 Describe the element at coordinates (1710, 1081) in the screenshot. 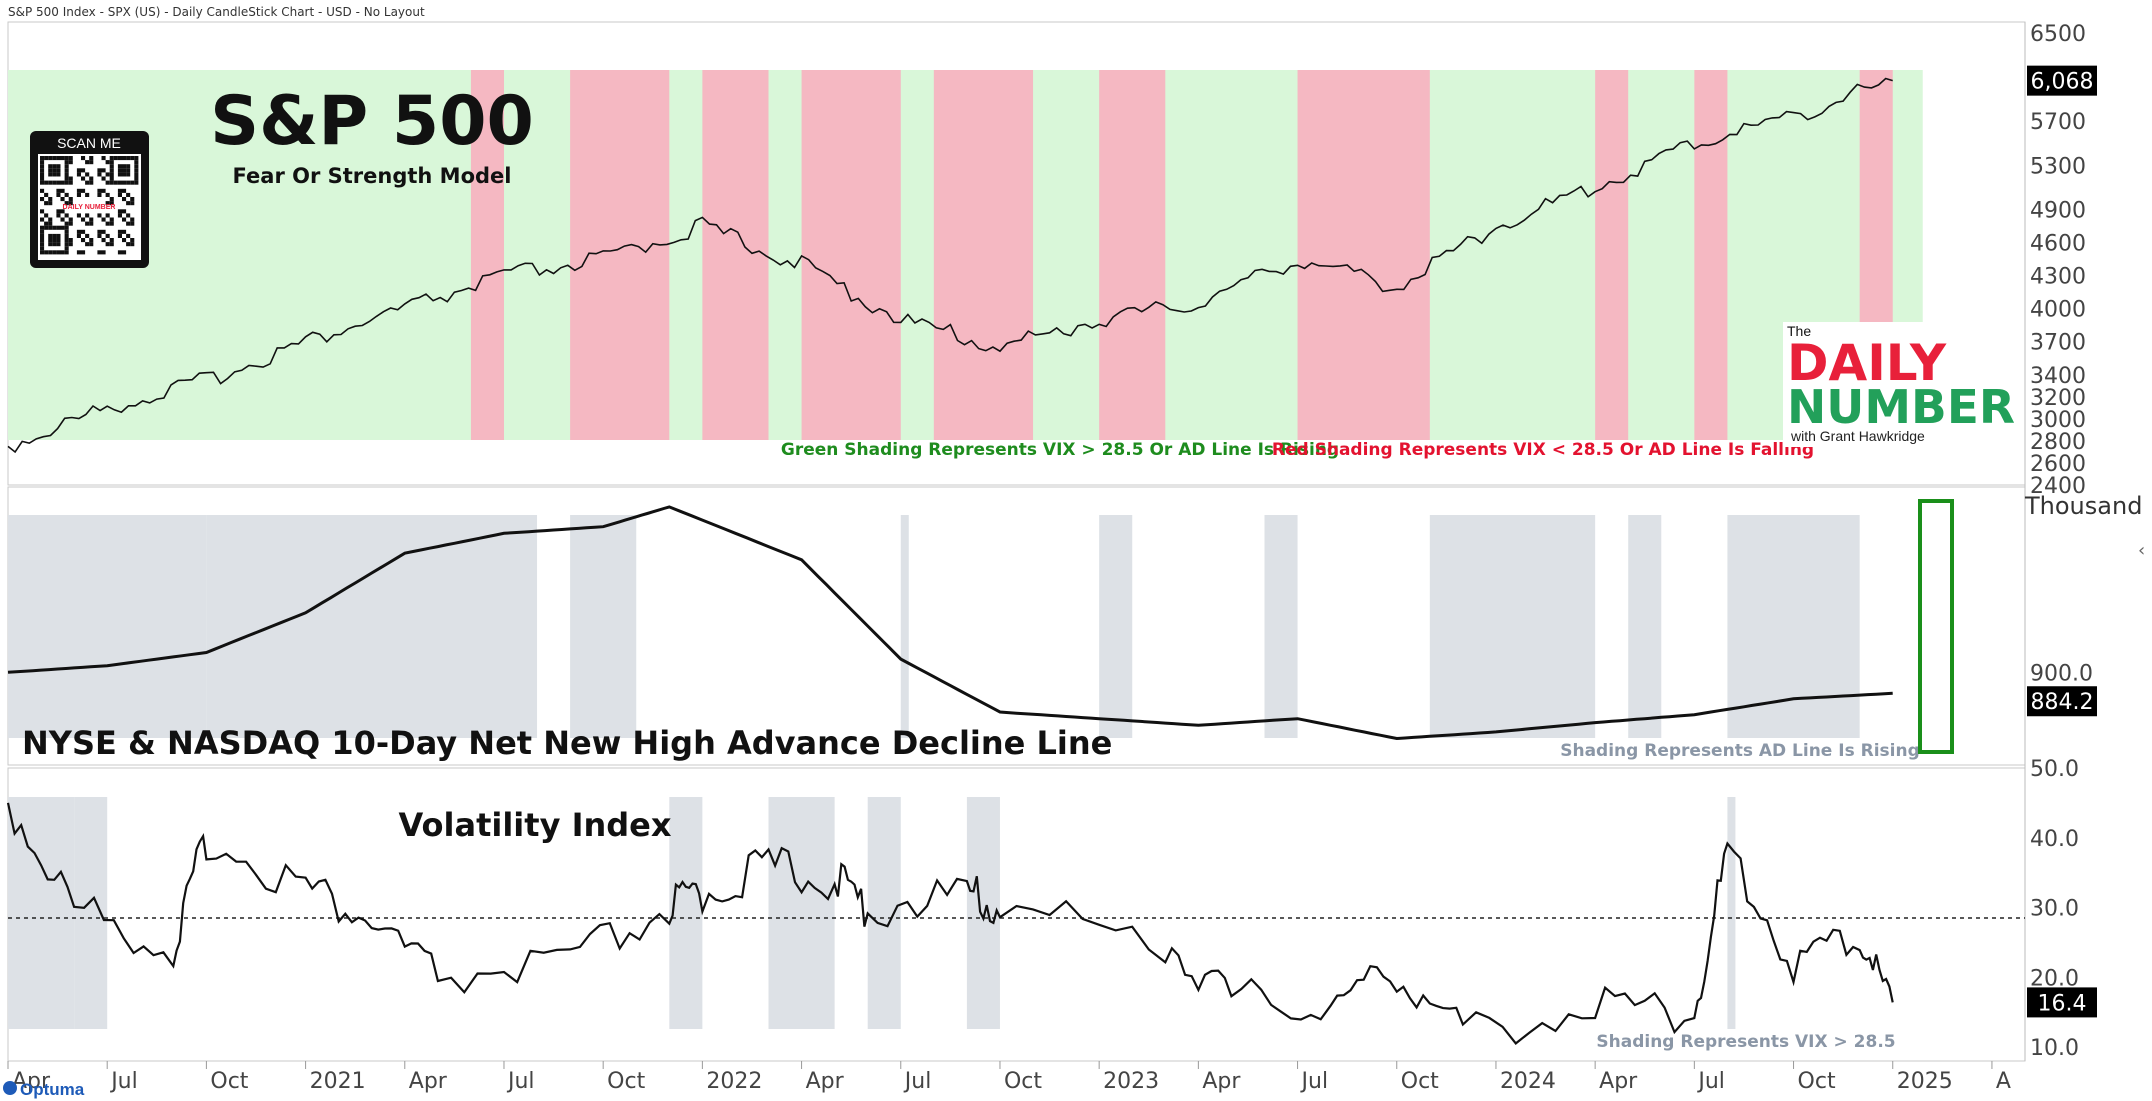

I see `x-tick-17: Jul` at that location.